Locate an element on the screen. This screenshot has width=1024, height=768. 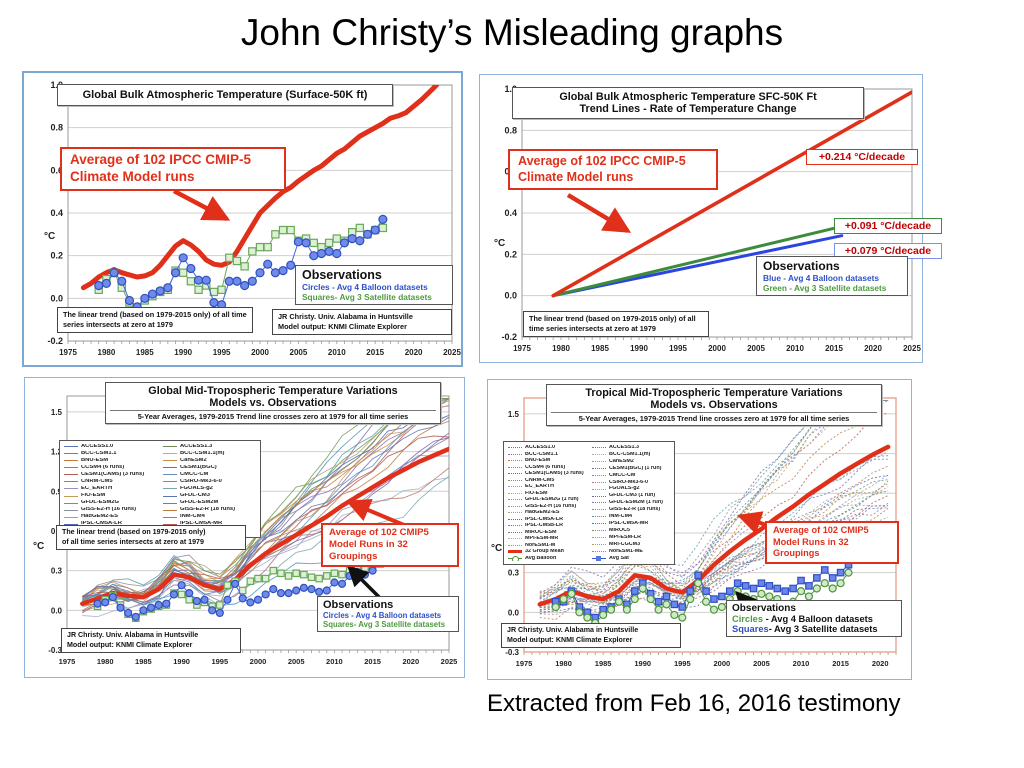
legend-entry: BNU-ESM is located at coordinates (547, 460).